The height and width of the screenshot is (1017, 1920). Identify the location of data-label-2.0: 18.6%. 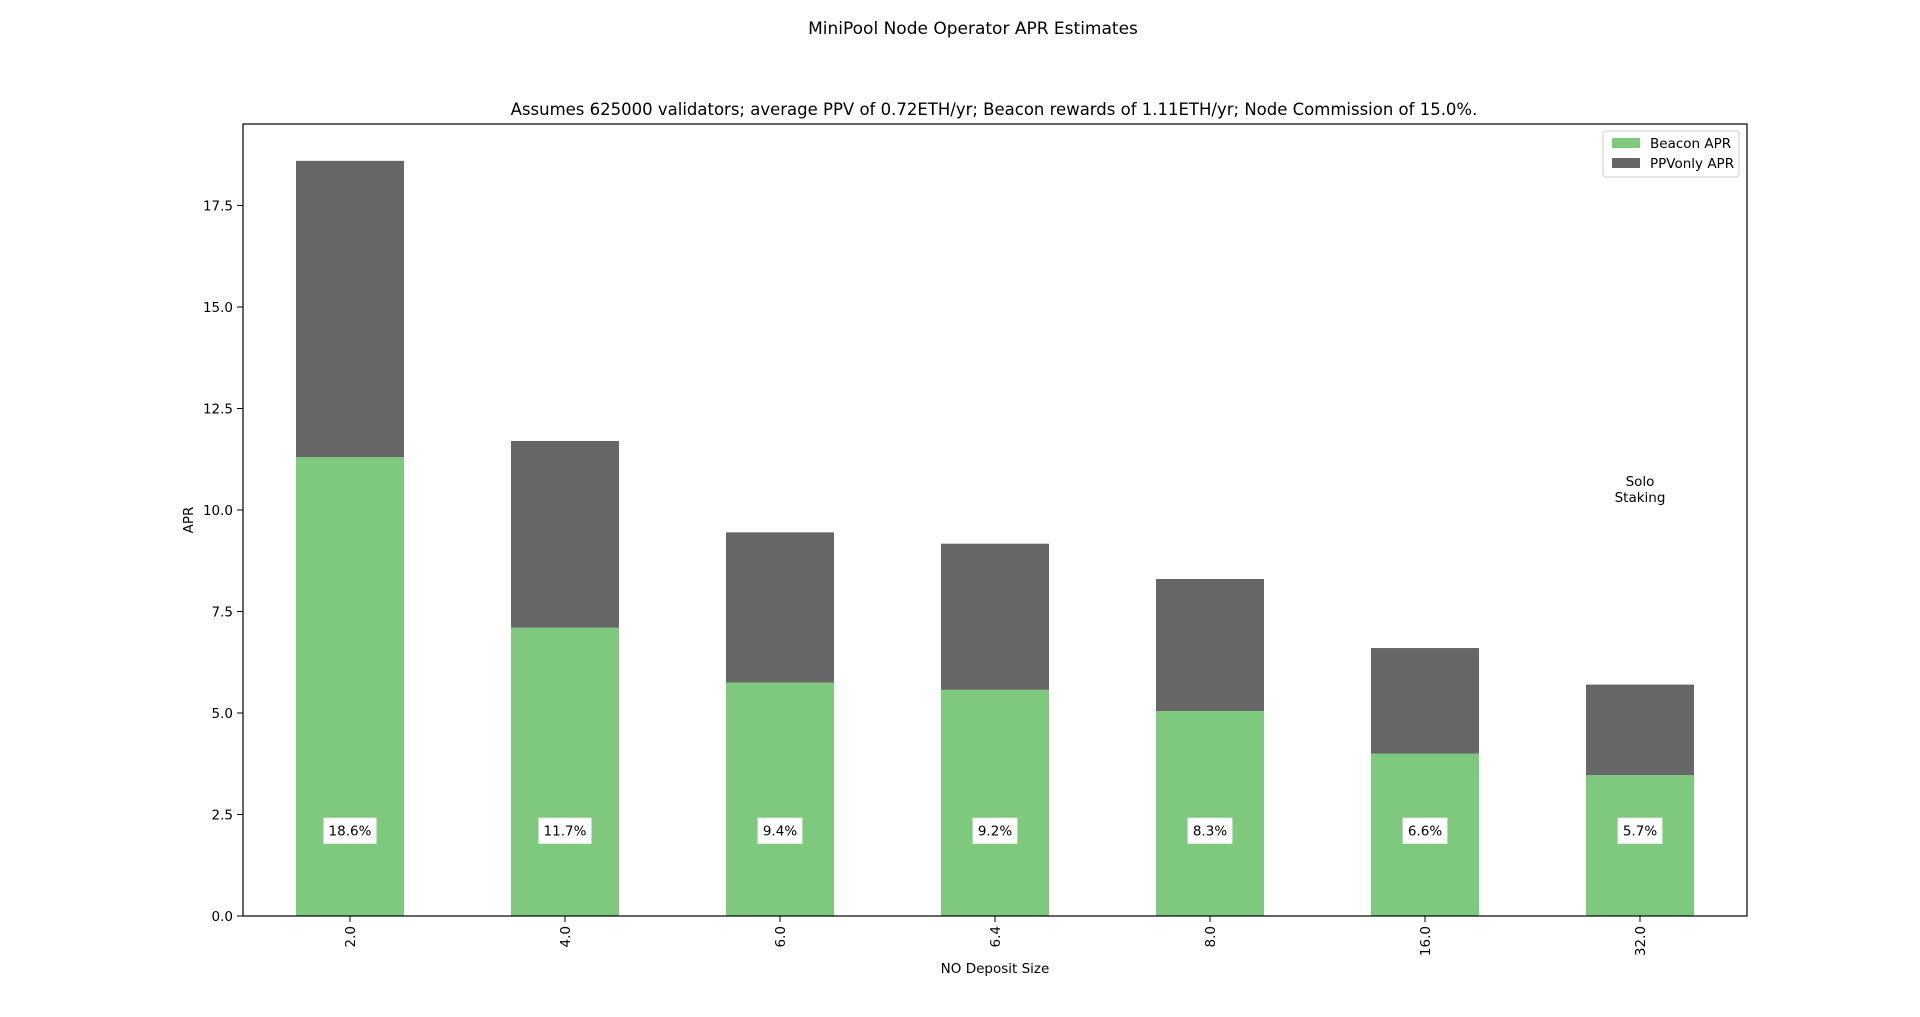
(350, 830).